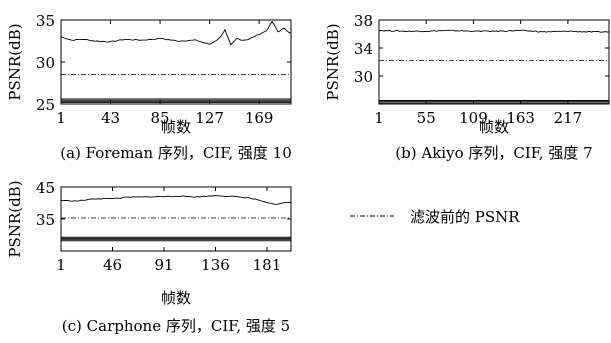 Image resolution: width=611 pixels, height=343 pixels. I want to click on x-tick-label: 181, so click(267, 265).